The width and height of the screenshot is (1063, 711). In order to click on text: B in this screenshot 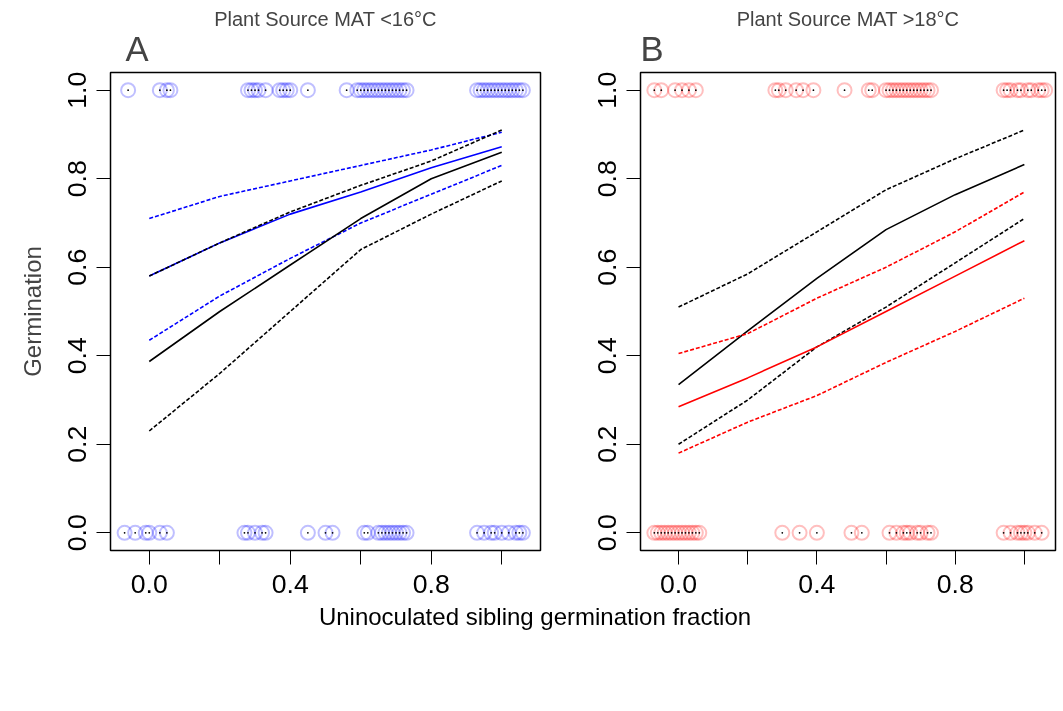, I will do `click(652, 48)`.